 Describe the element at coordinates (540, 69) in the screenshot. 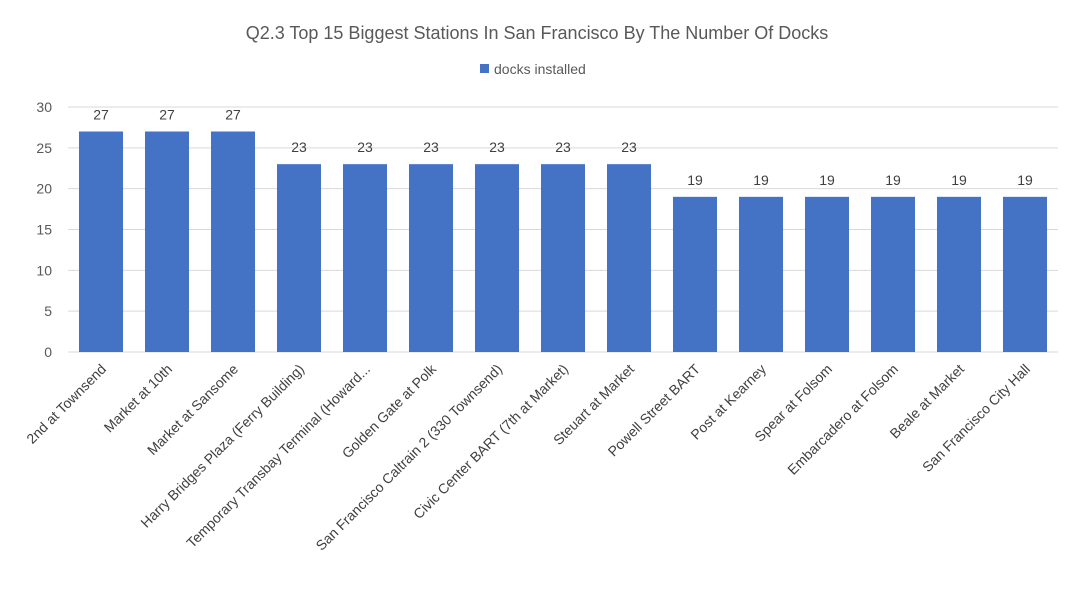

I see `legend-label: docks installed` at that location.